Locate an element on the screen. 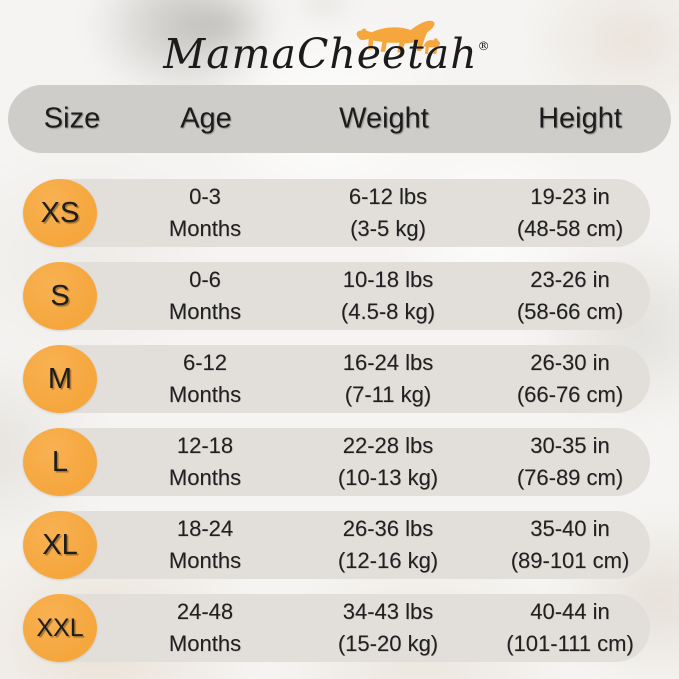  age-cell: 0-3 Months is located at coordinates (205, 213).